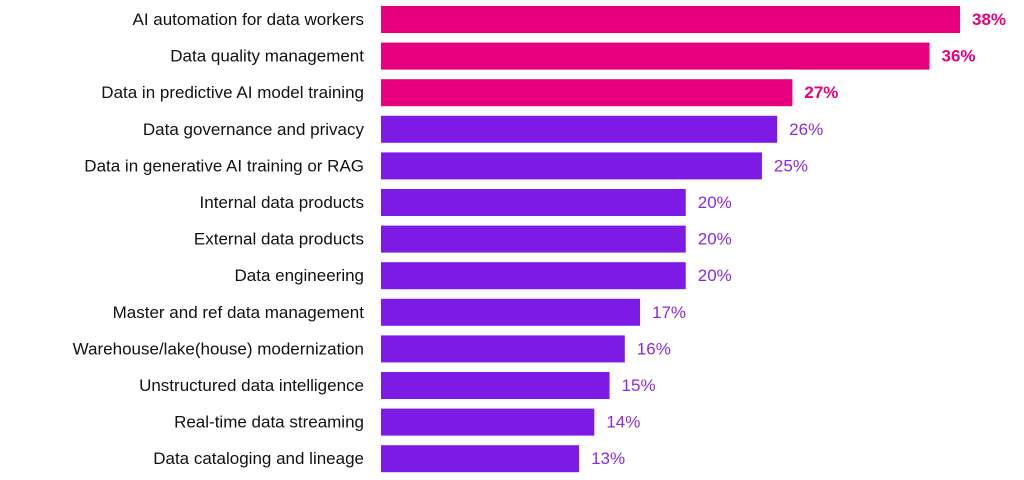  Describe the element at coordinates (267, 56) in the screenshot. I see `category-label: Data quality management` at that location.